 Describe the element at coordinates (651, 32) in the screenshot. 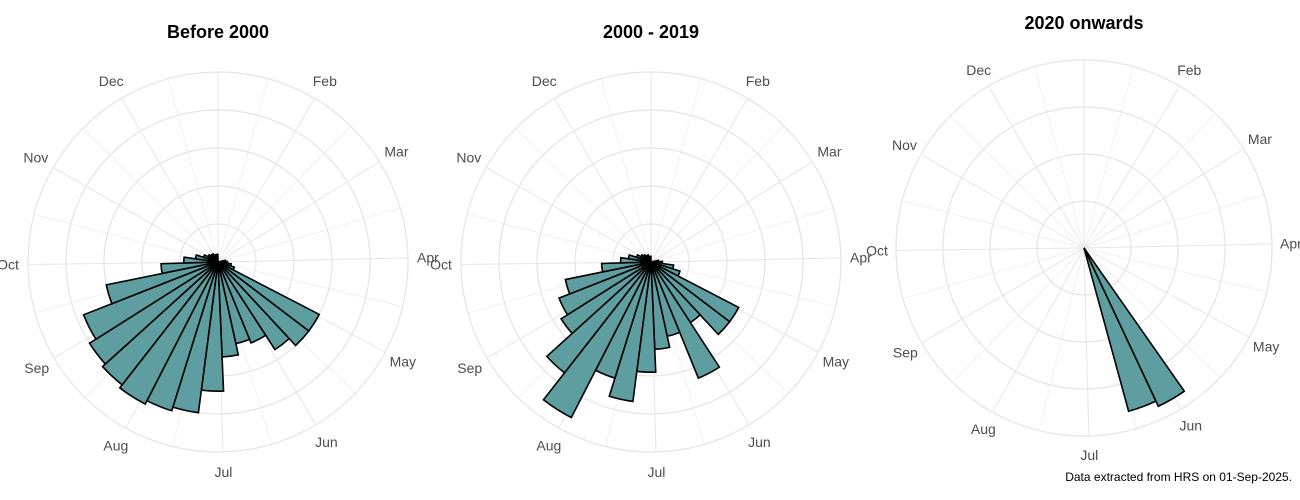

I see `panel-title: 2000 - 2019` at that location.